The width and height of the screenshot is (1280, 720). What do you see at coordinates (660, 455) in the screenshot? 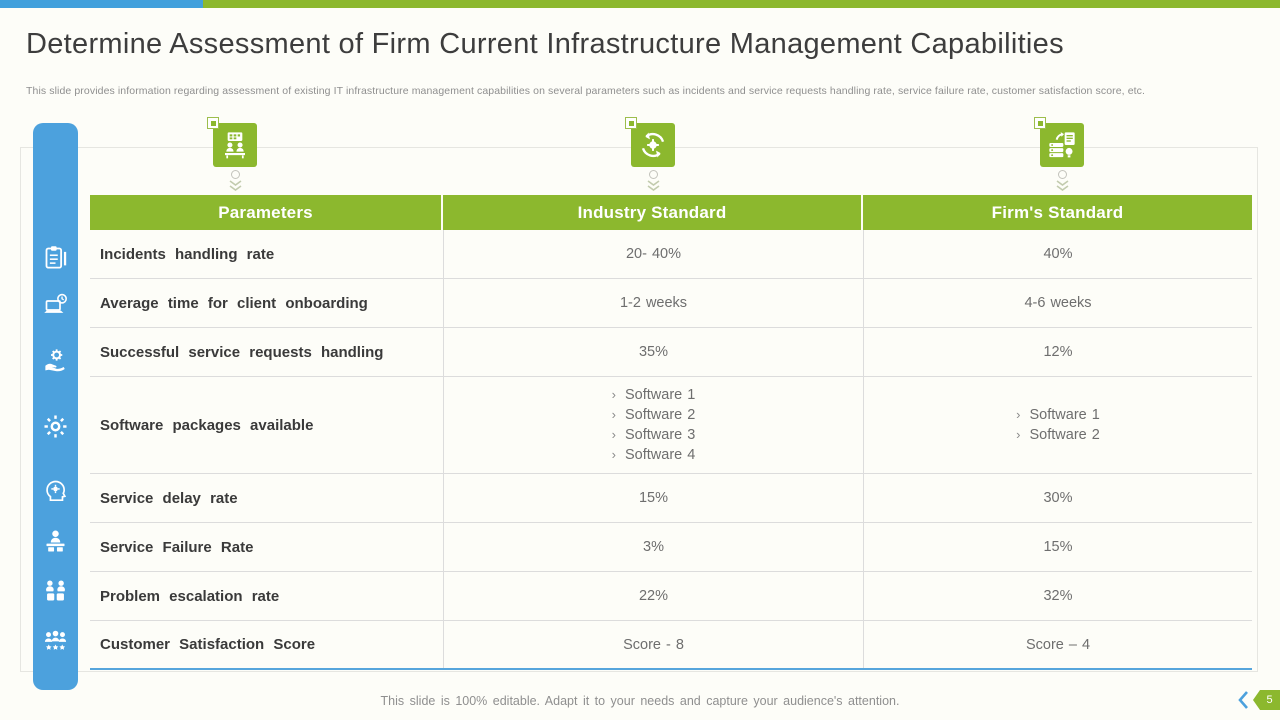
I see `list-item-label: Software 4` at bounding box center [660, 455].